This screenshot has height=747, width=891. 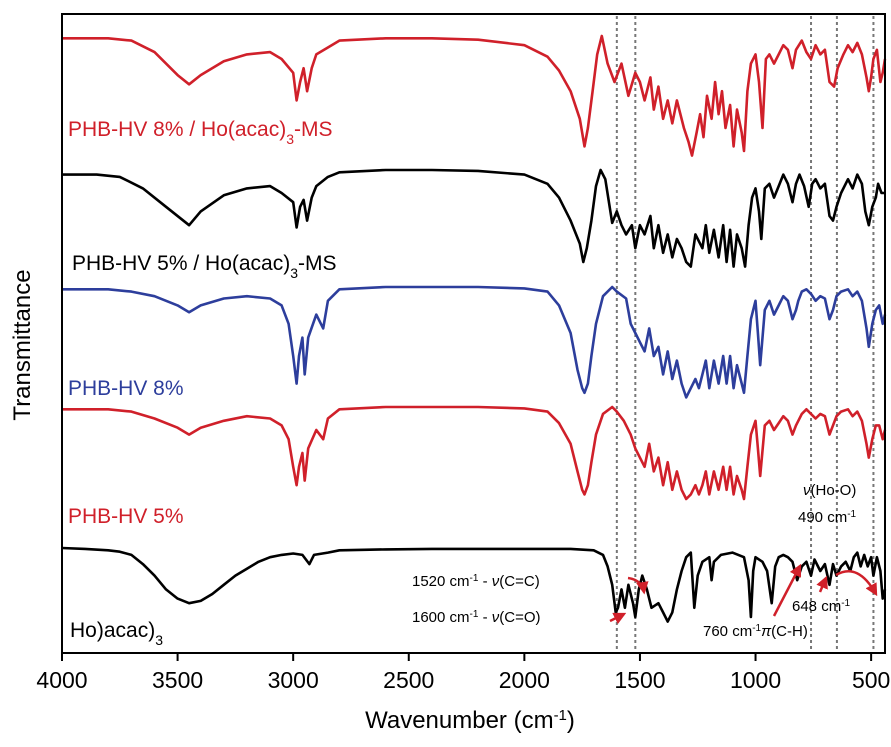 I want to click on y-axis-title: Transmittance, so click(x=22, y=344).